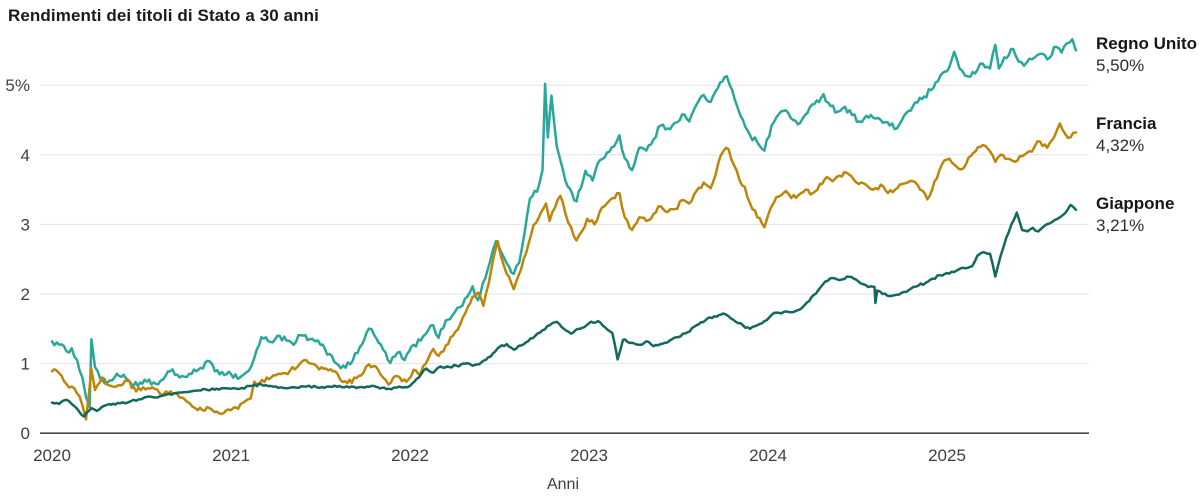  What do you see at coordinates (1135, 203) in the screenshot?
I see `legend-name: Giappone` at bounding box center [1135, 203].